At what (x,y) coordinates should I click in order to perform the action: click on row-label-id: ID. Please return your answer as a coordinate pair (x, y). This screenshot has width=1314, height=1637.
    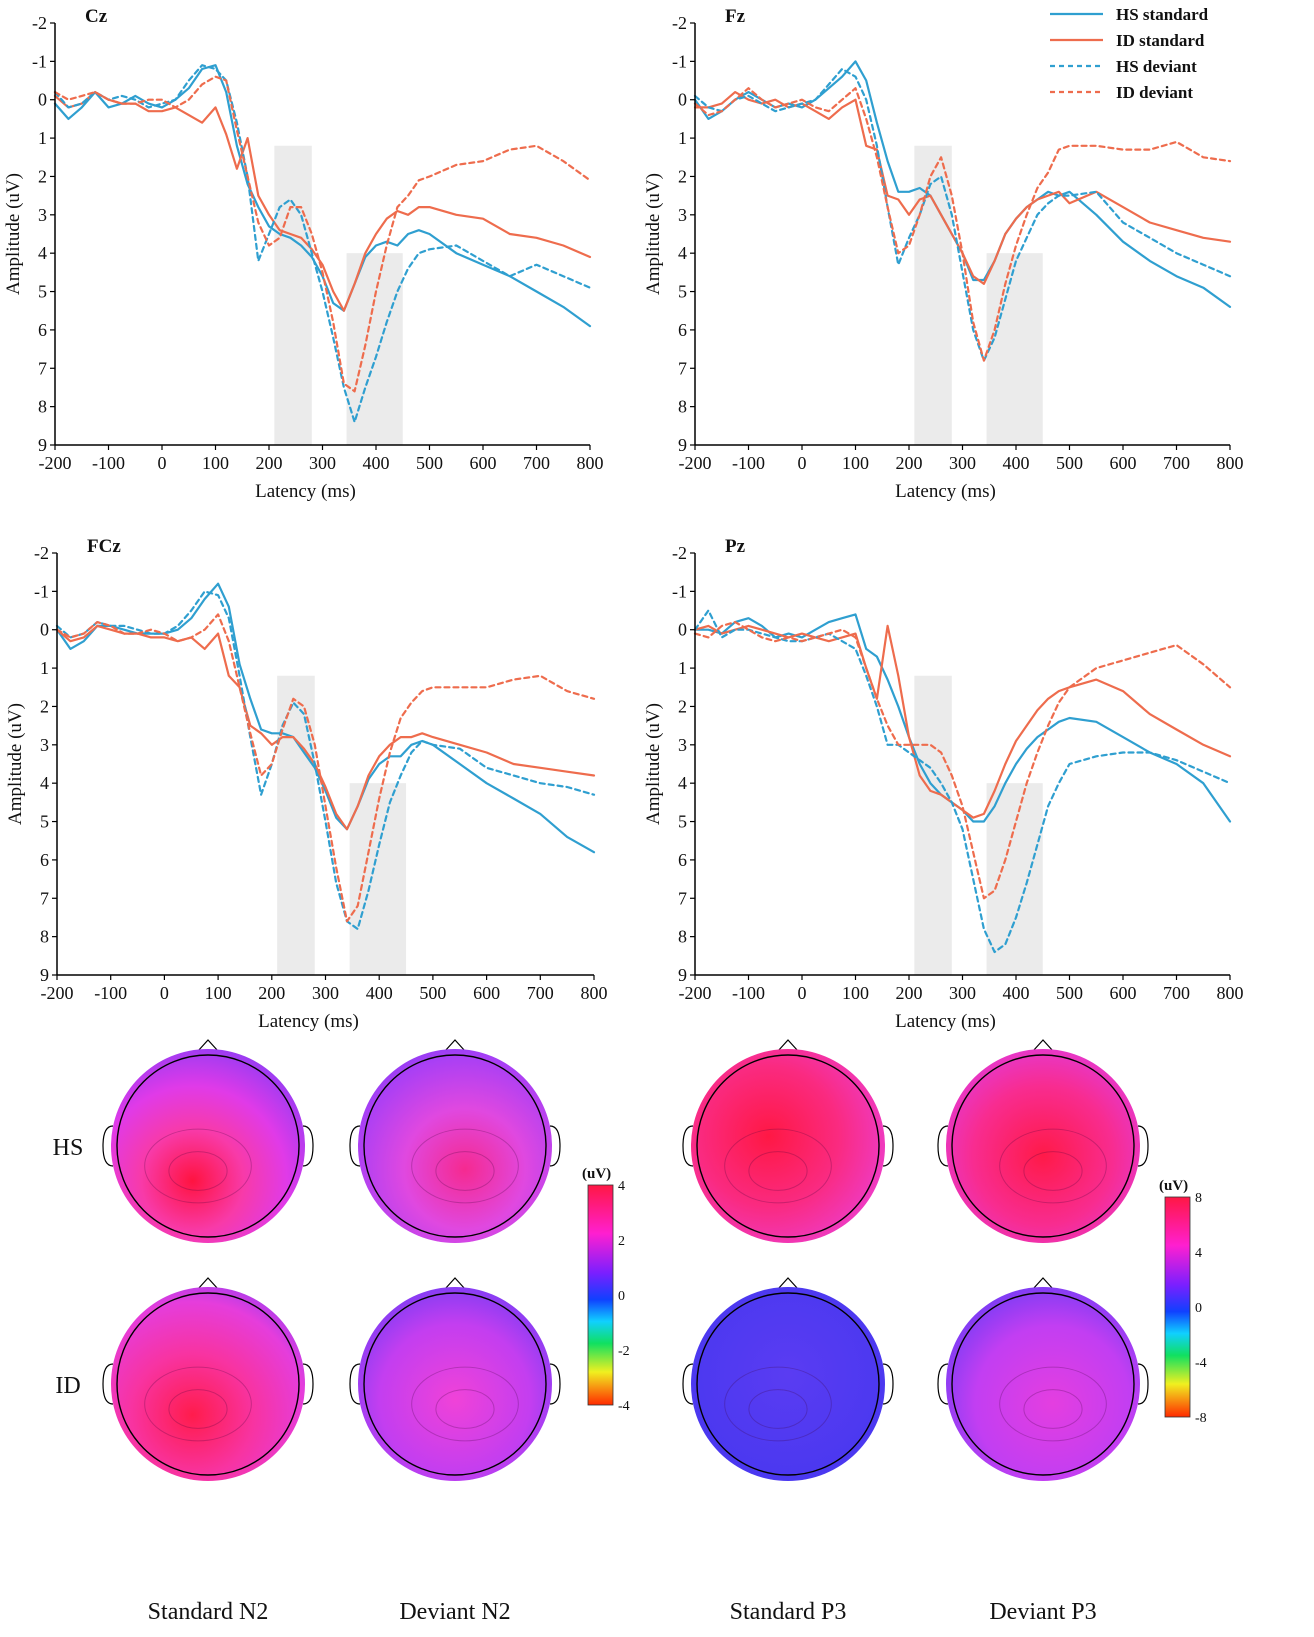
    Looking at the image, I should click on (67, 1386).